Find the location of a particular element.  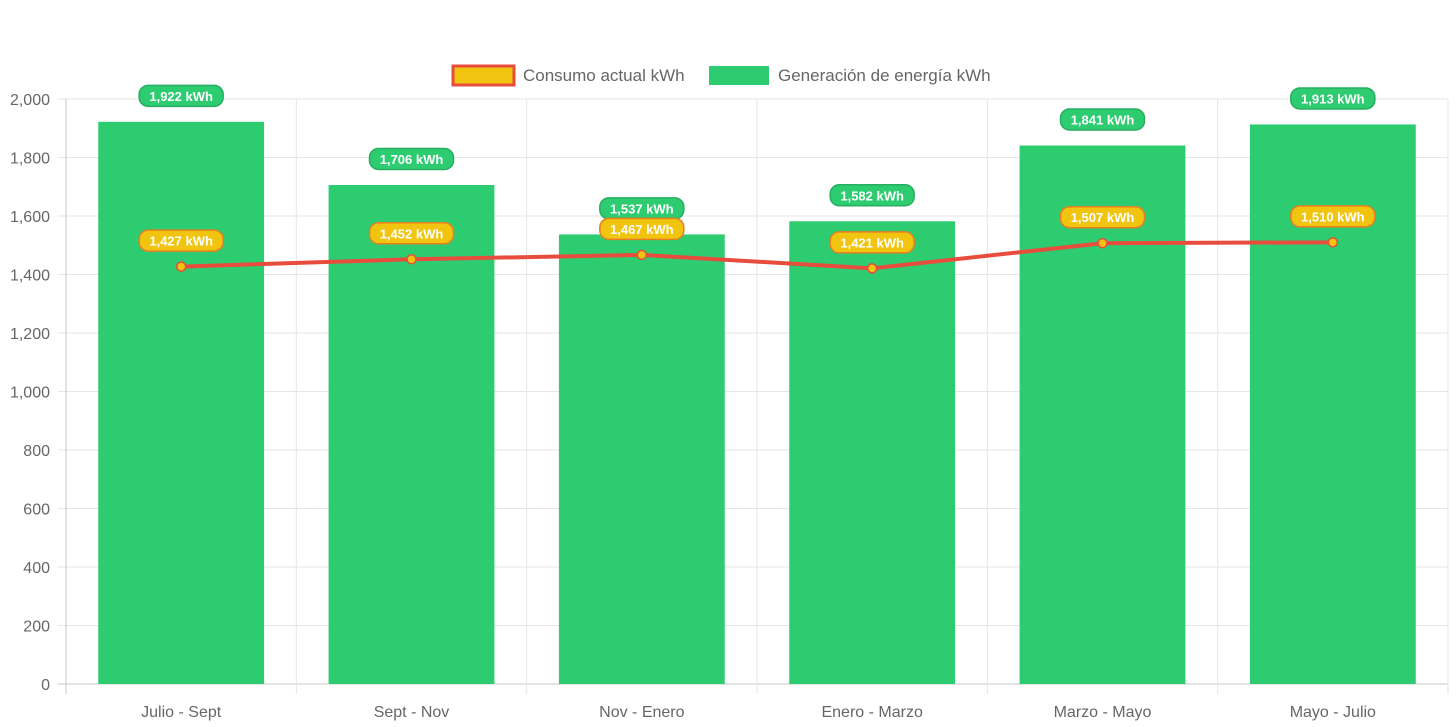

line-data-label: 1,467 kWh is located at coordinates (642, 229).